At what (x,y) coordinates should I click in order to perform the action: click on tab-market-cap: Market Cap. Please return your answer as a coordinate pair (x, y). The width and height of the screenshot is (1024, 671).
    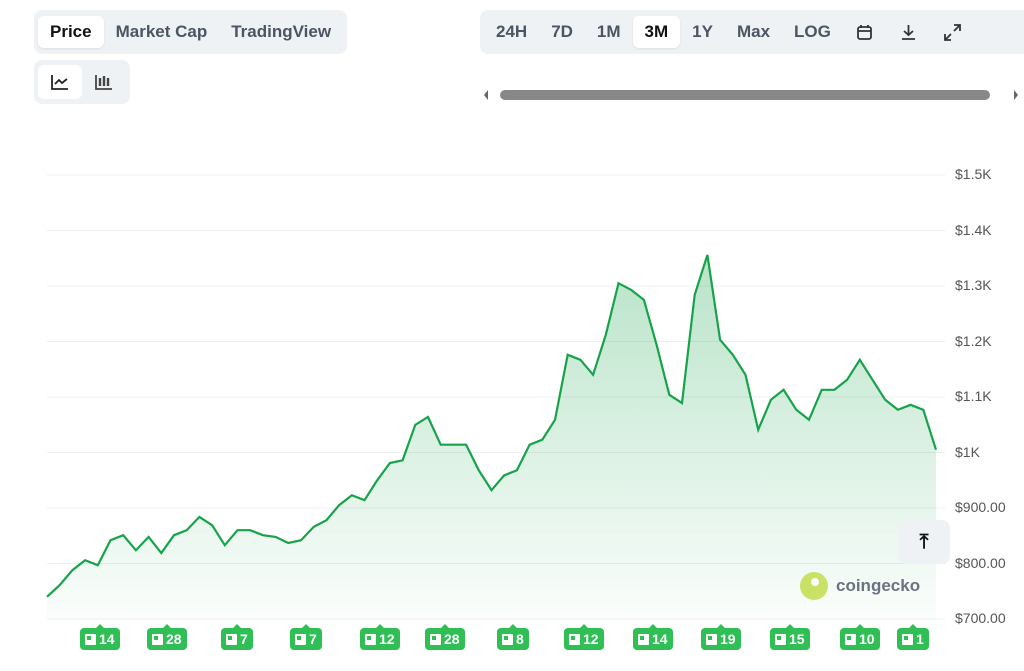
    Looking at the image, I should click on (161, 31).